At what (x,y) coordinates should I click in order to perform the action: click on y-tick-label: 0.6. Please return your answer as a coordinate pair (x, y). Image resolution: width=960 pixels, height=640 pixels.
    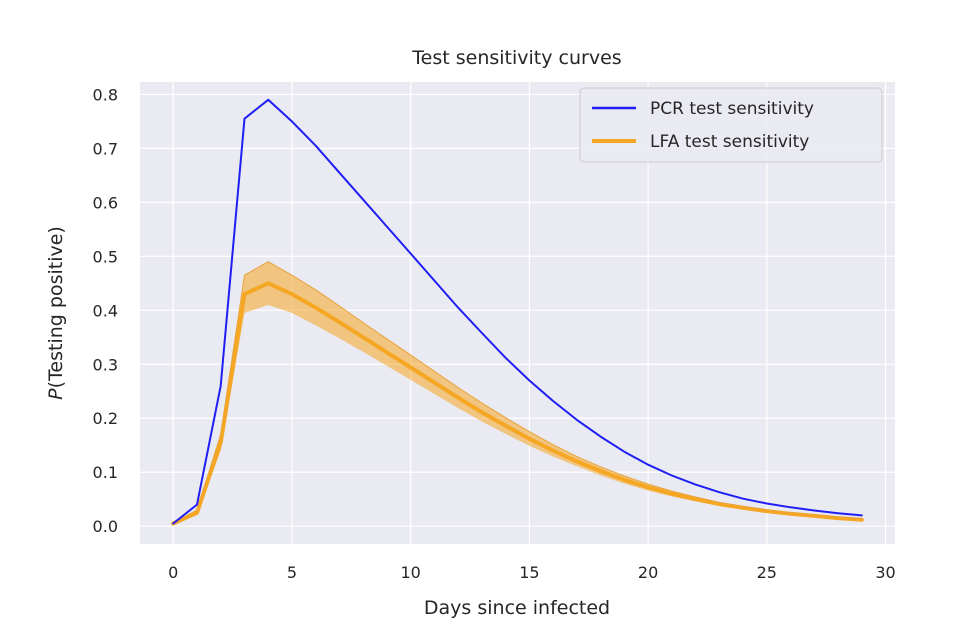
    Looking at the image, I should click on (105, 202).